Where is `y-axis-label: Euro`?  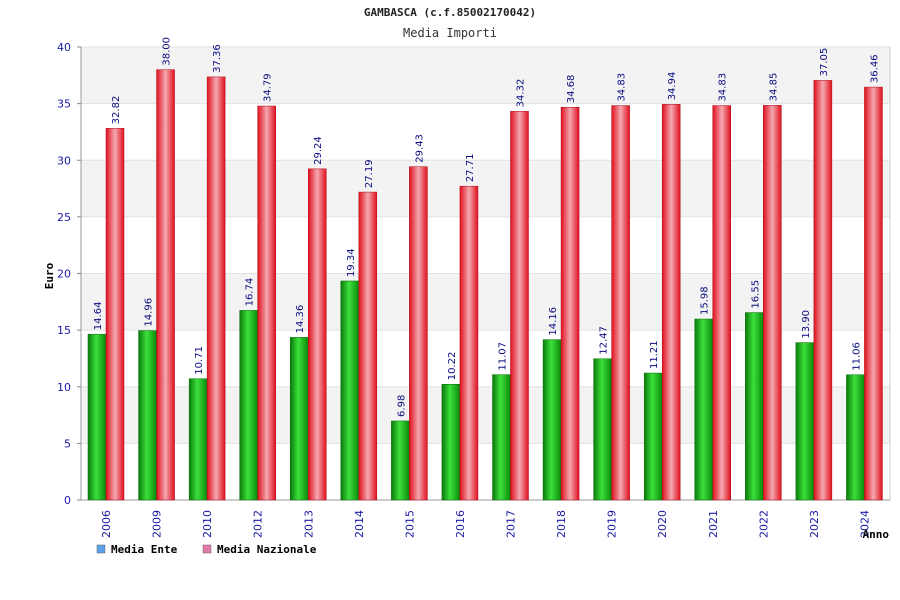
y-axis-label: Euro is located at coordinates (49, 275).